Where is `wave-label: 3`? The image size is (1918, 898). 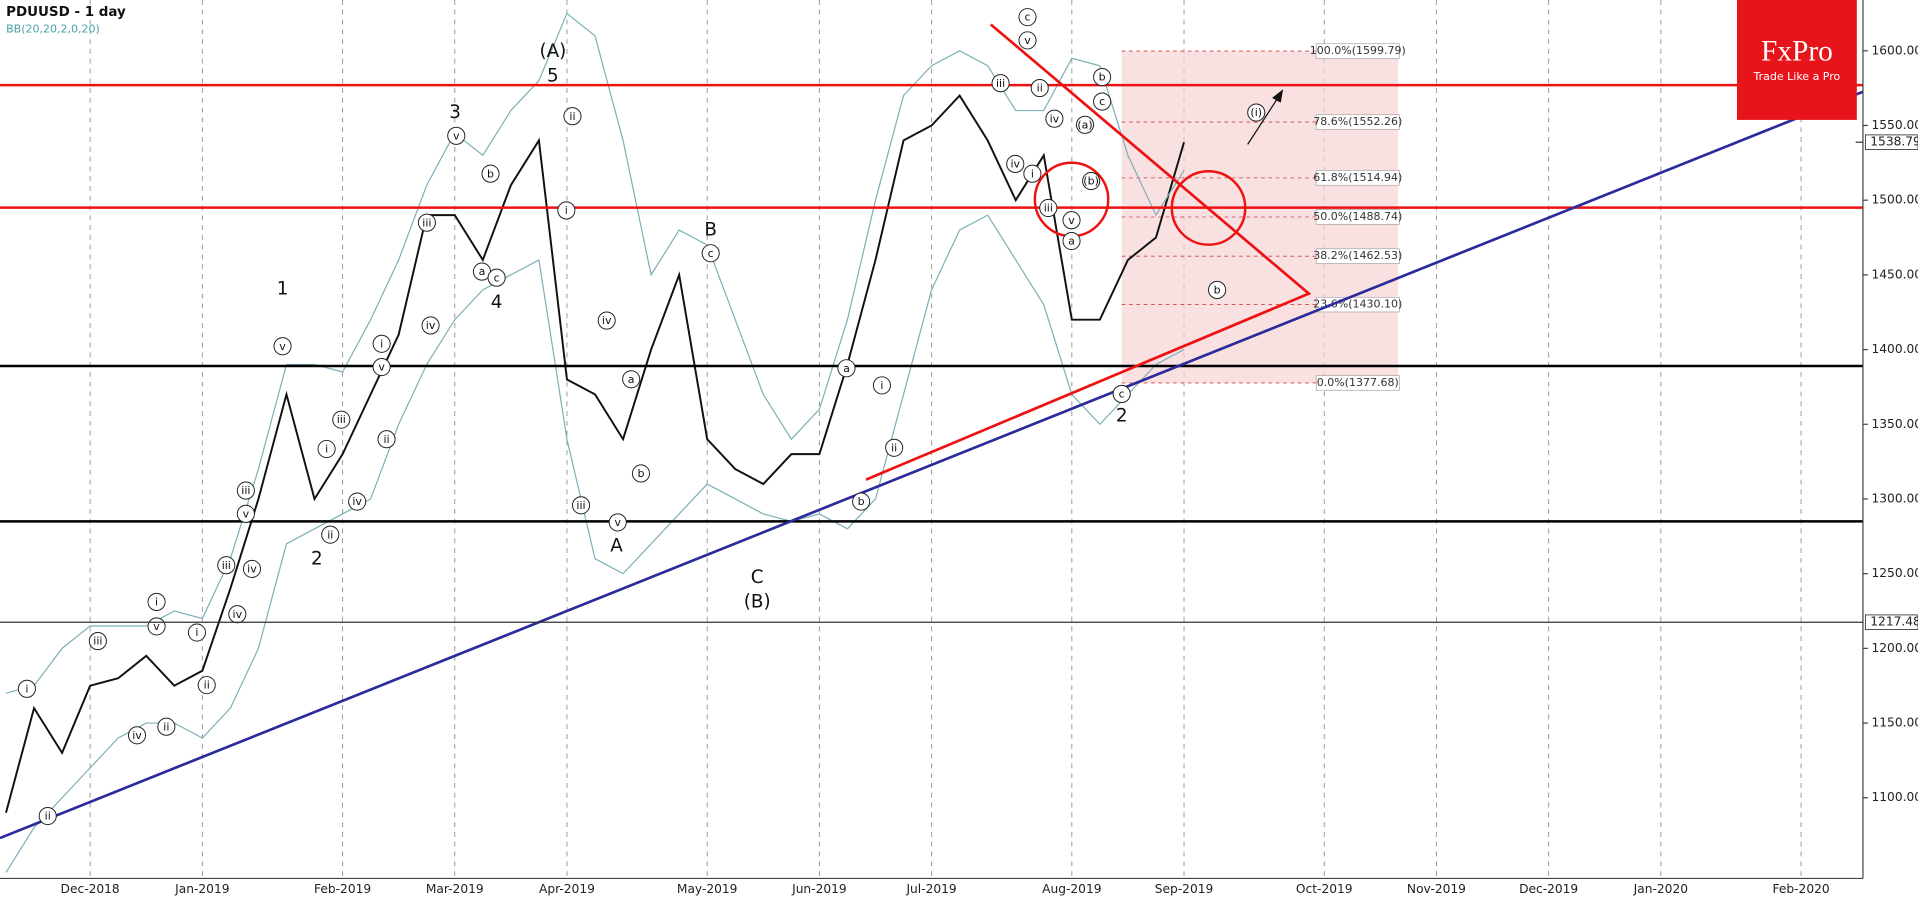 wave-label: 3 is located at coordinates (455, 112).